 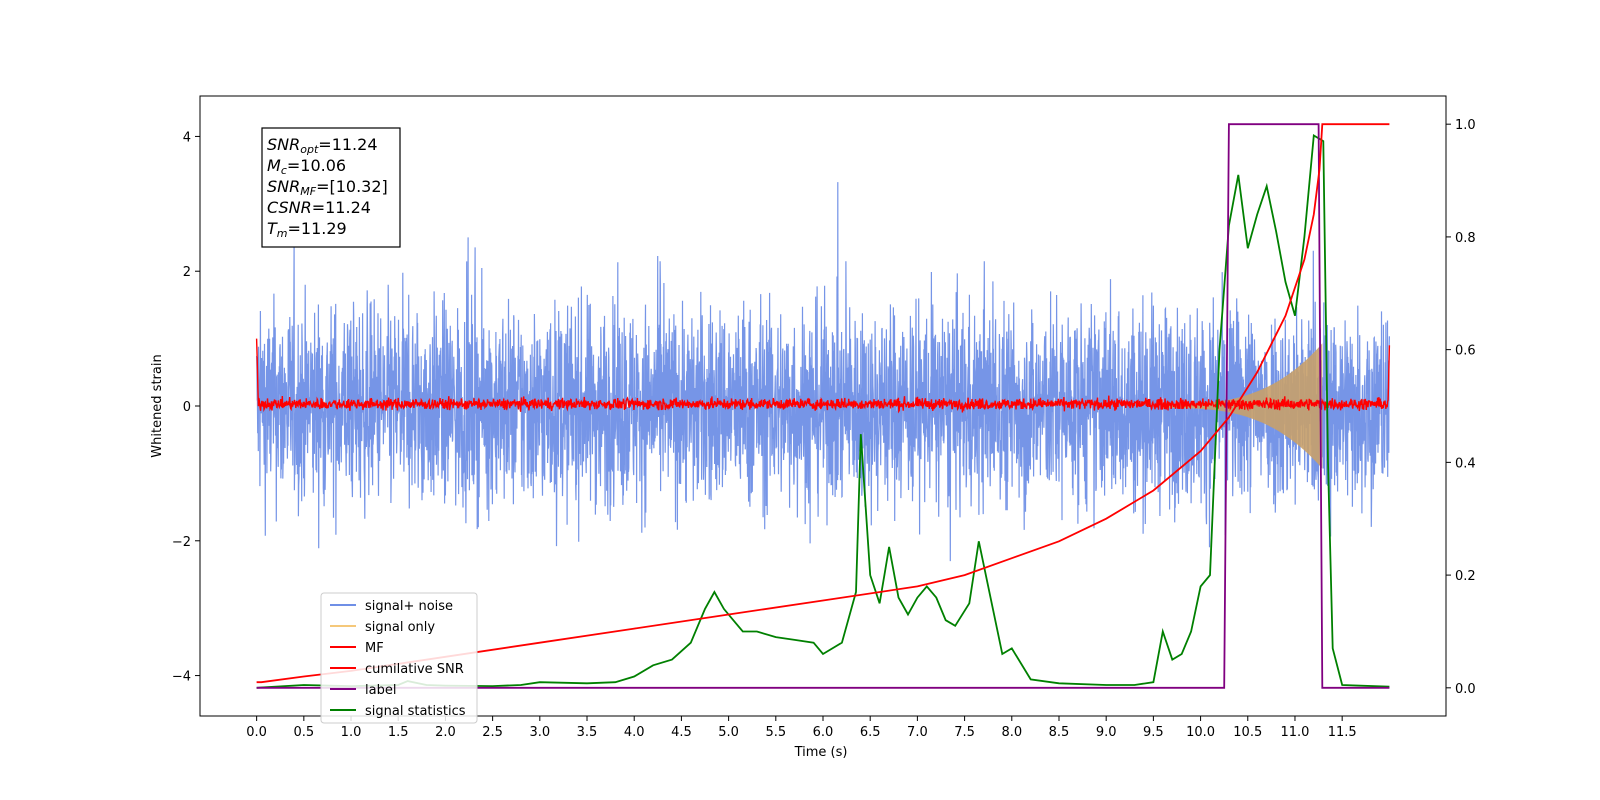 I want to click on x-tick-label: 5.0, so click(x=728, y=732).